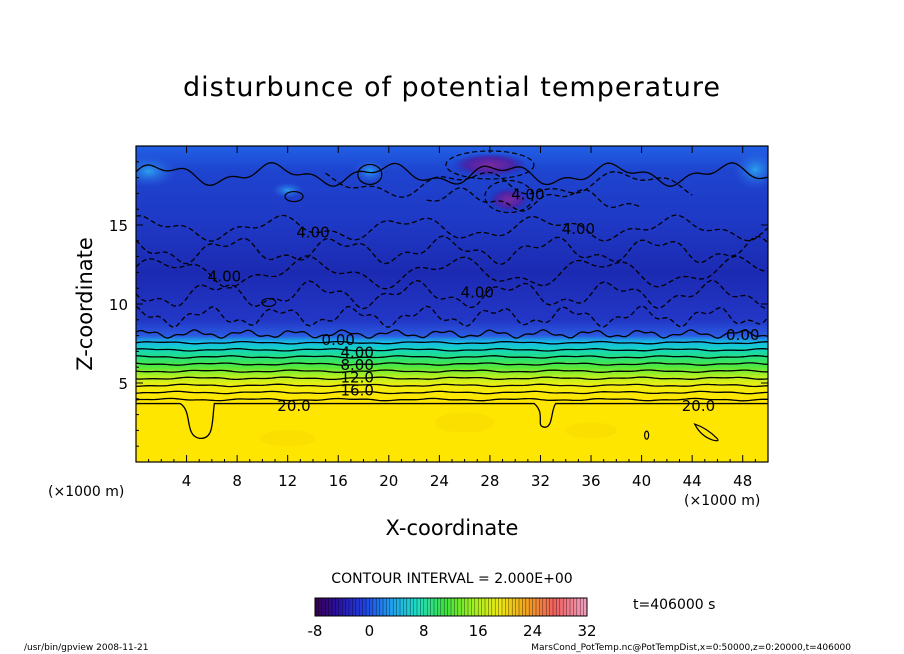 The height and width of the screenshot is (654, 904). I want to click on x-tick-label-24: 24, so click(439, 481).